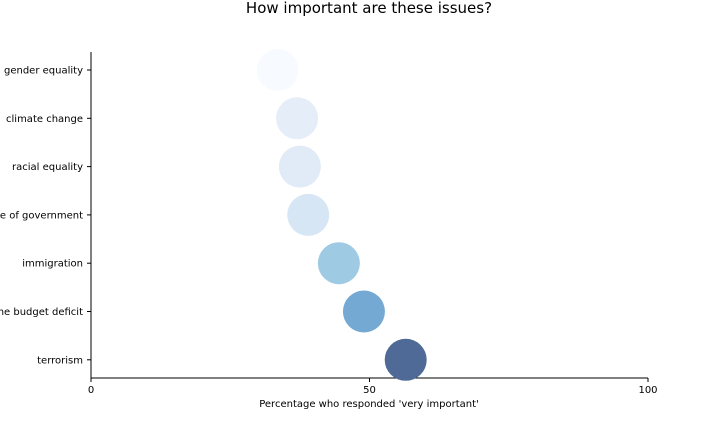 The height and width of the screenshot is (432, 720). Describe the element at coordinates (43, 71) in the screenshot. I see `y-tick-label: gender equality` at that location.